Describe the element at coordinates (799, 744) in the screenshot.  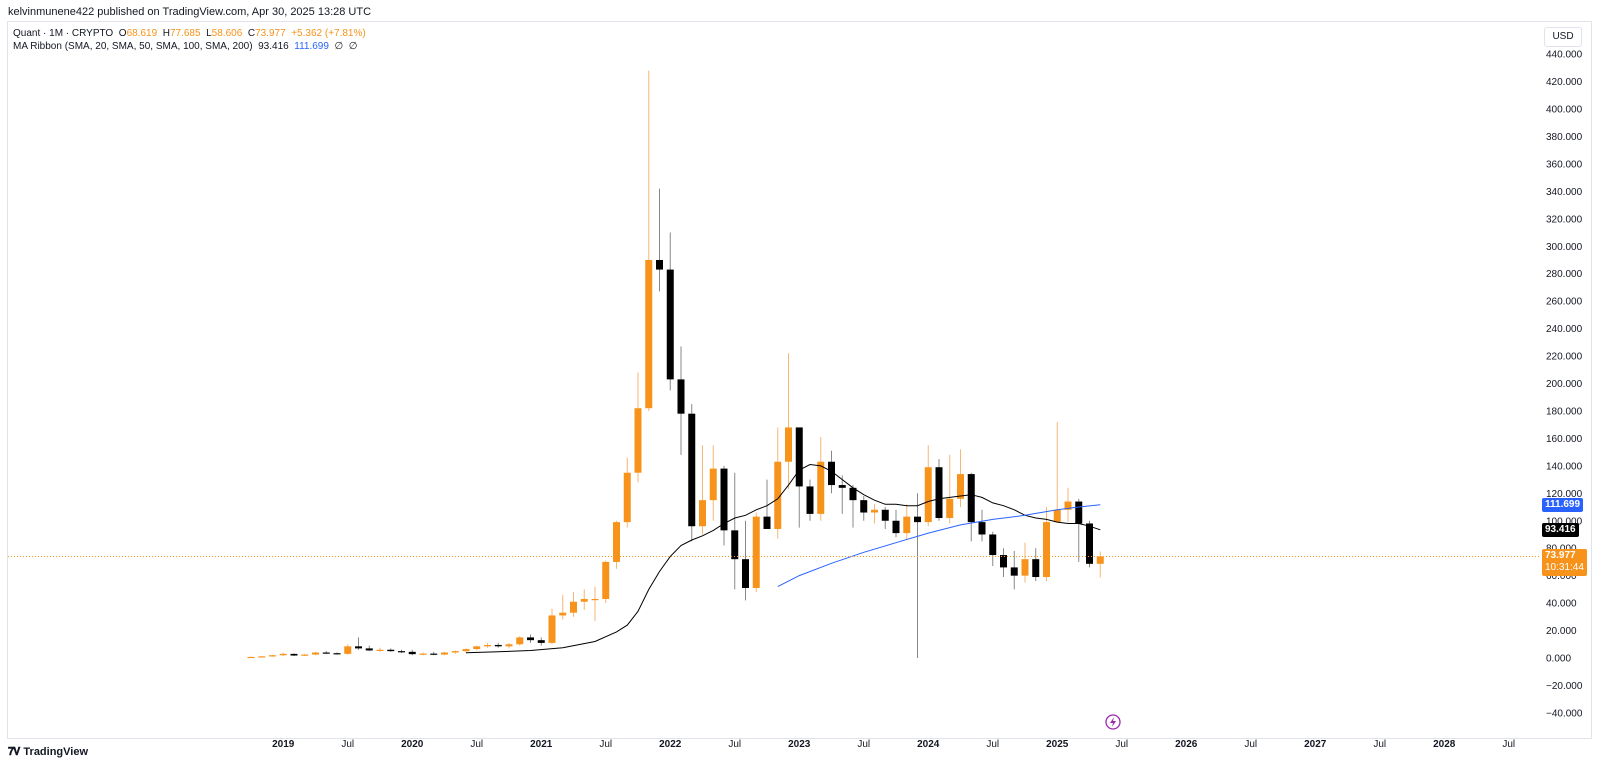
I see `x-tick-label: 2023` at that location.